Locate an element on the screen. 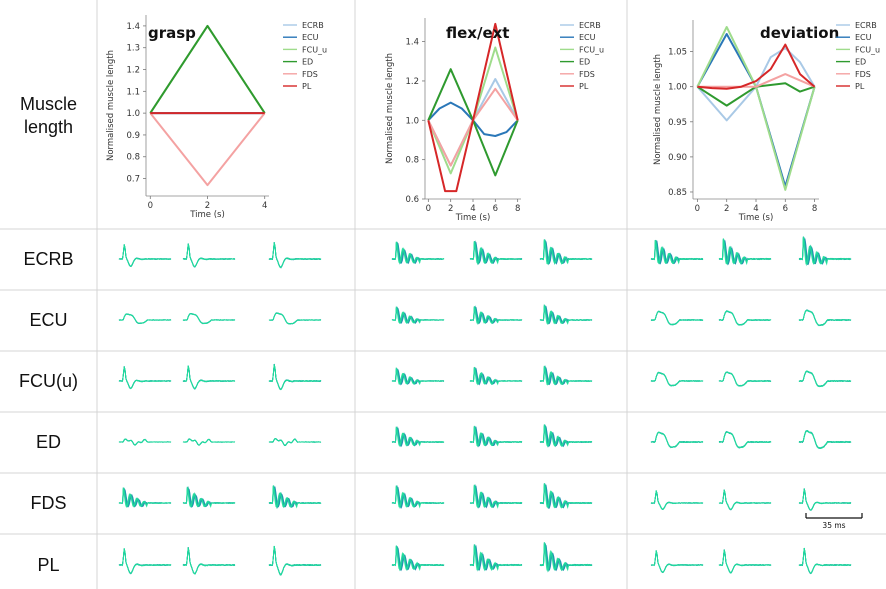  x-tick-label: 8 is located at coordinates (814, 209).